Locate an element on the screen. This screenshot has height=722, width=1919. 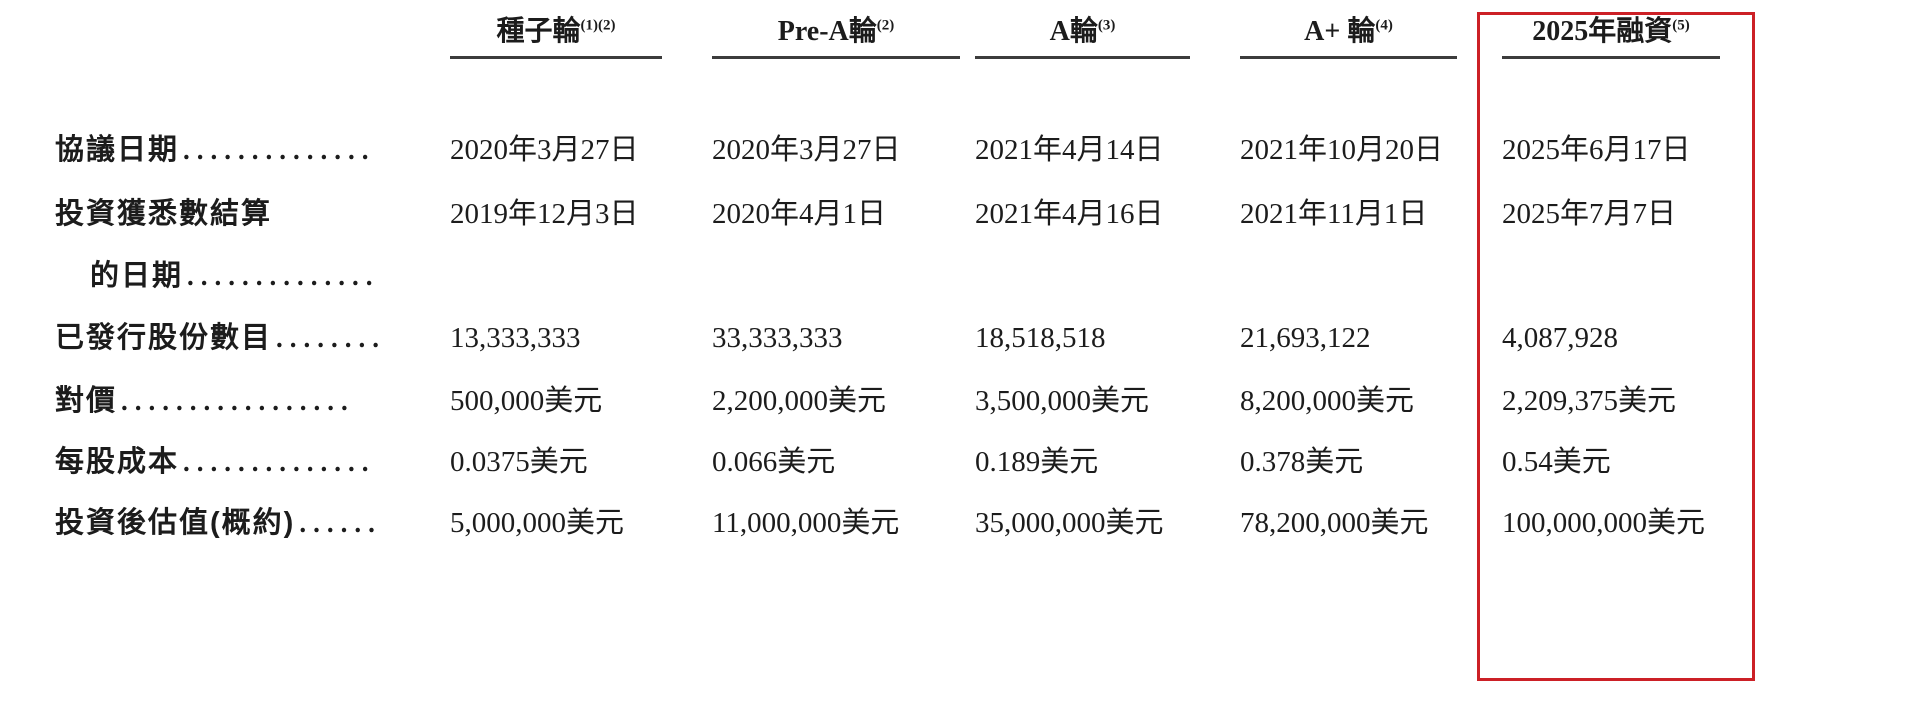
cell-shares-issued-2025: 4,087,928 is located at coordinates (1560, 338).